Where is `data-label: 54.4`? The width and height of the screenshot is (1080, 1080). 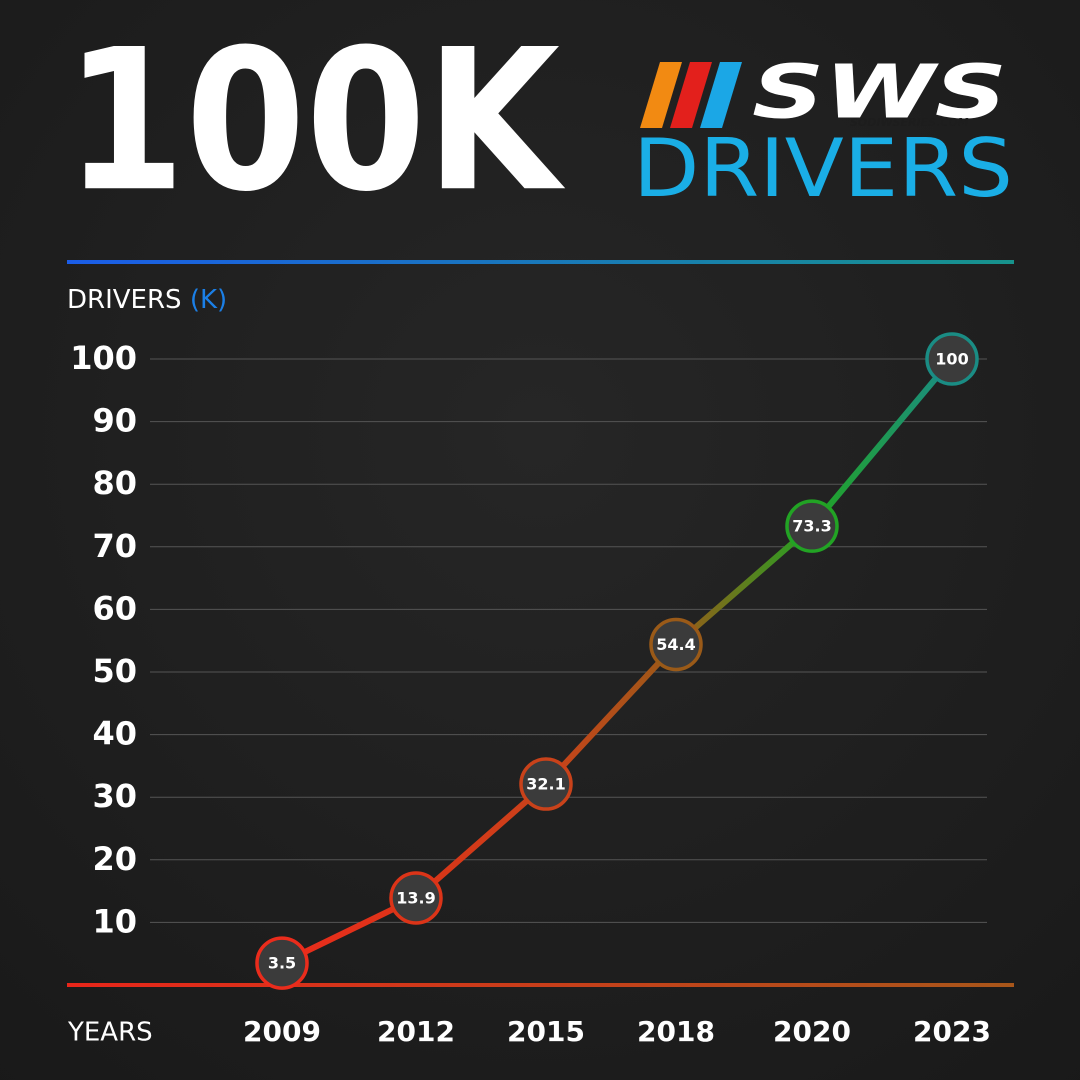 data-label: 54.4 is located at coordinates (675, 644).